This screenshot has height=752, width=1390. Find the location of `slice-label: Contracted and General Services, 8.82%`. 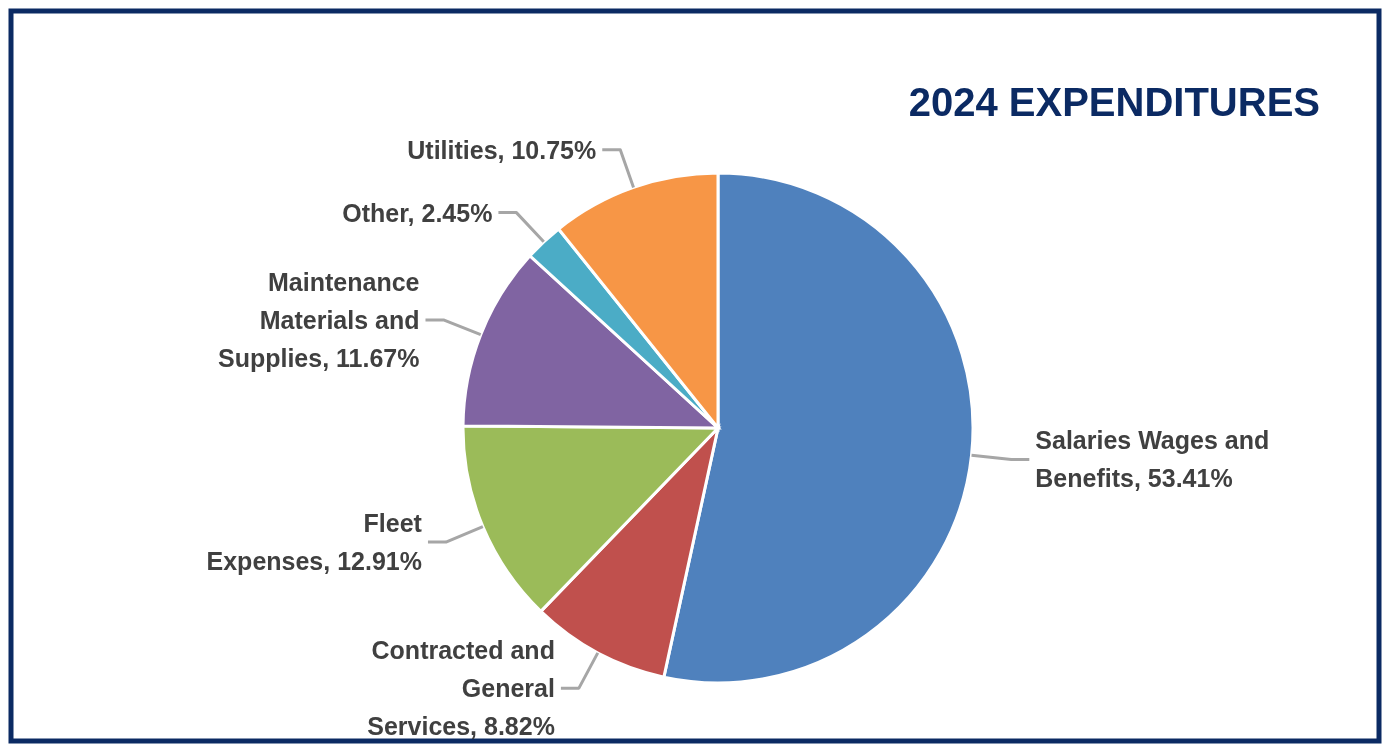

slice-label: Contracted and General Services, 8.82% is located at coordinates (461, 688).